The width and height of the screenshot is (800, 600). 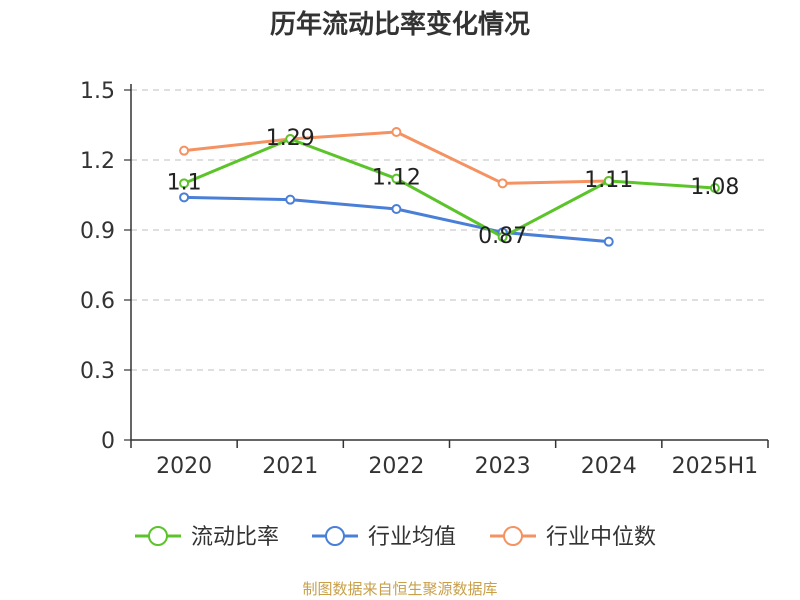 What do you see at coordinates (400, 589) in the screenshot?
I see `data-source-note: 制图数据来自恒生聚源数据库` at bounding box center [400, 589].